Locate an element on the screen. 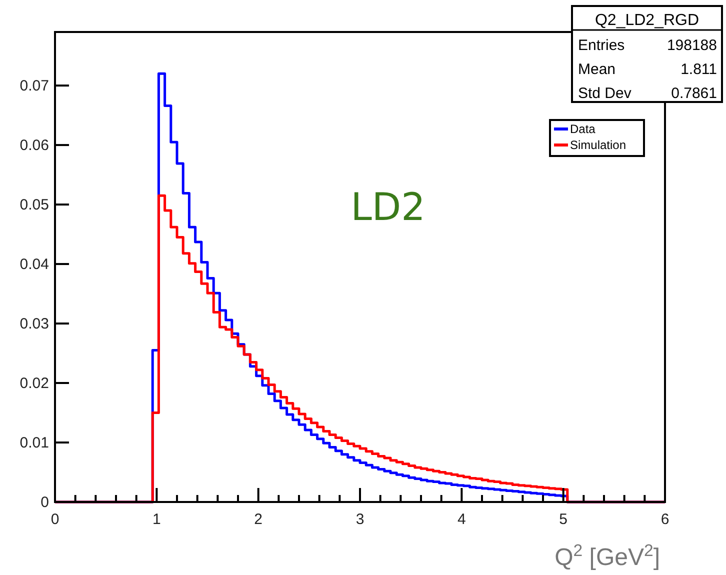 This screenshot has width=726, height=575. x-tick-label: 3 is located at coordinates (360, 519).